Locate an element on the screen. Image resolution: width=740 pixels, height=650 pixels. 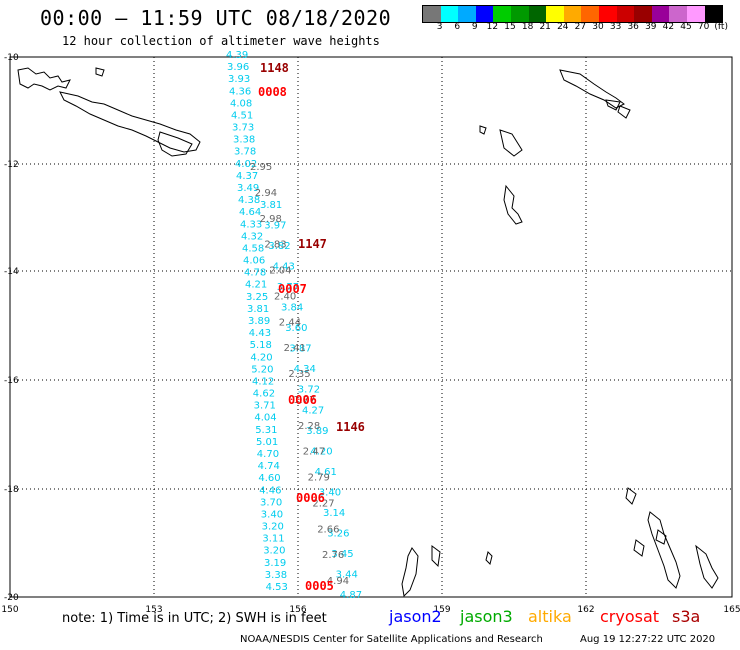
track-time-label: 1146 is located at coordinates (350, 427).